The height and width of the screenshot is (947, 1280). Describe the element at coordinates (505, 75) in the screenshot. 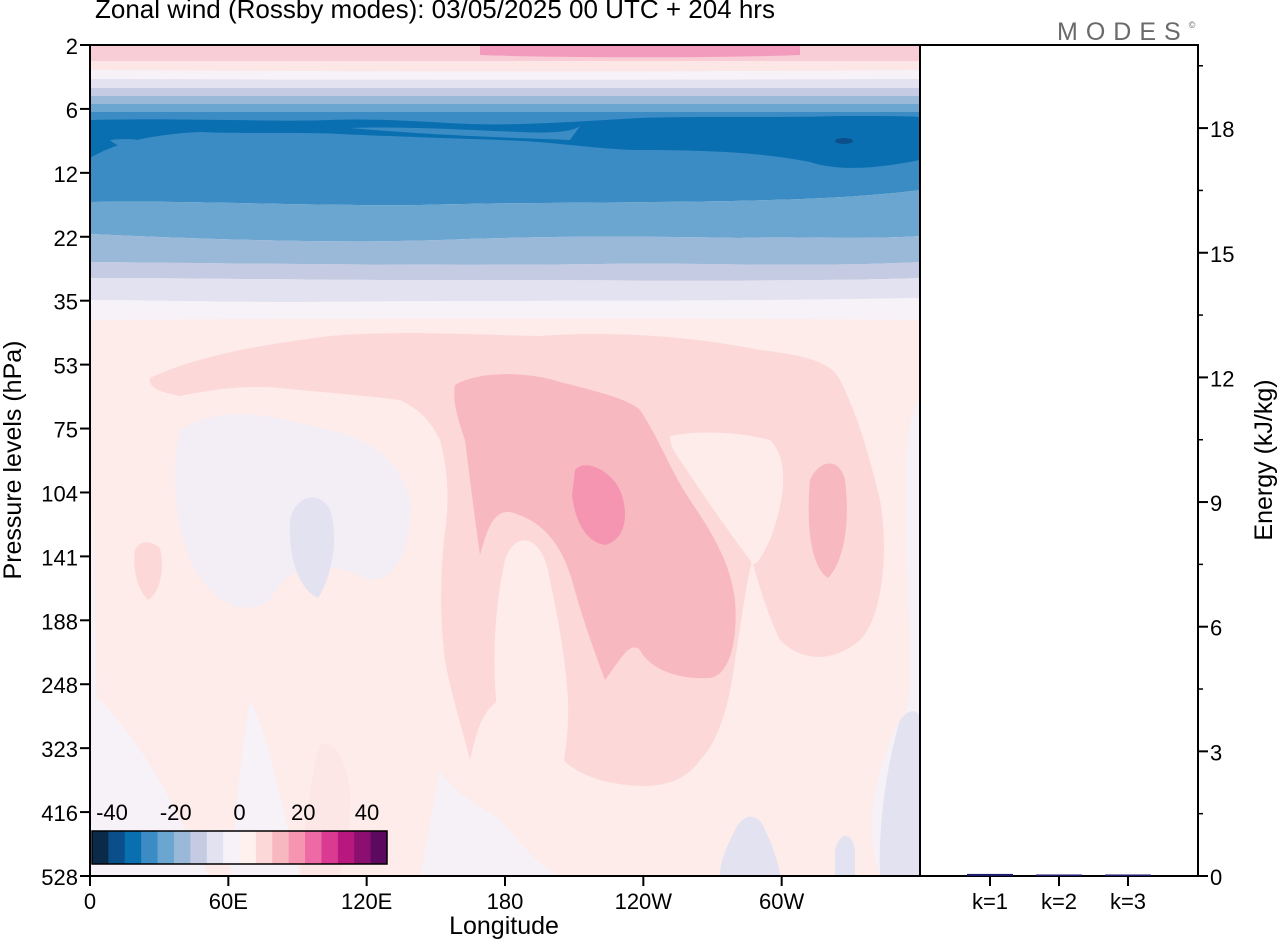

I see `contour-band-white` at that location.